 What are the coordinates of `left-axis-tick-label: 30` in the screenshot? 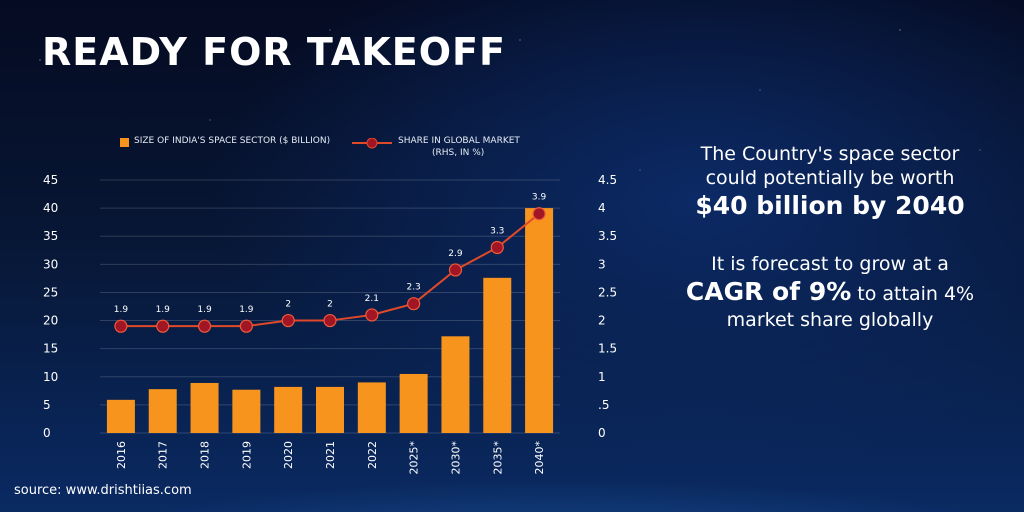 It's located at (50, 264).